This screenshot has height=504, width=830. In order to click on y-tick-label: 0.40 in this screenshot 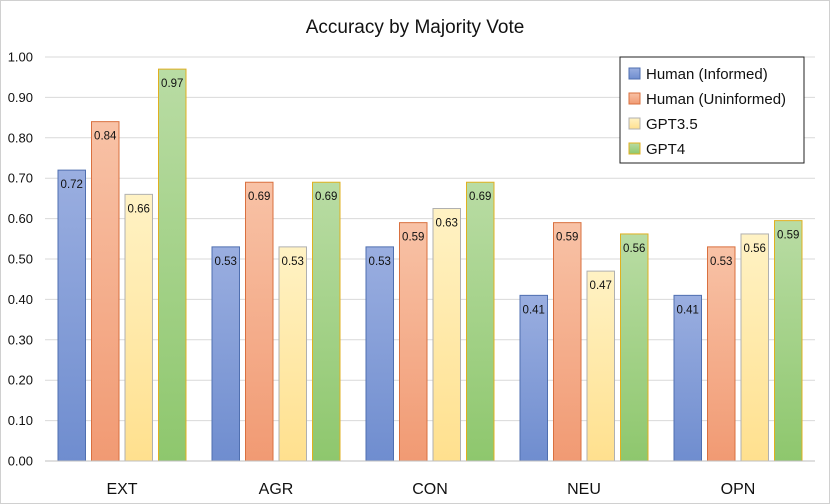, I will do `click(20, 299)`.